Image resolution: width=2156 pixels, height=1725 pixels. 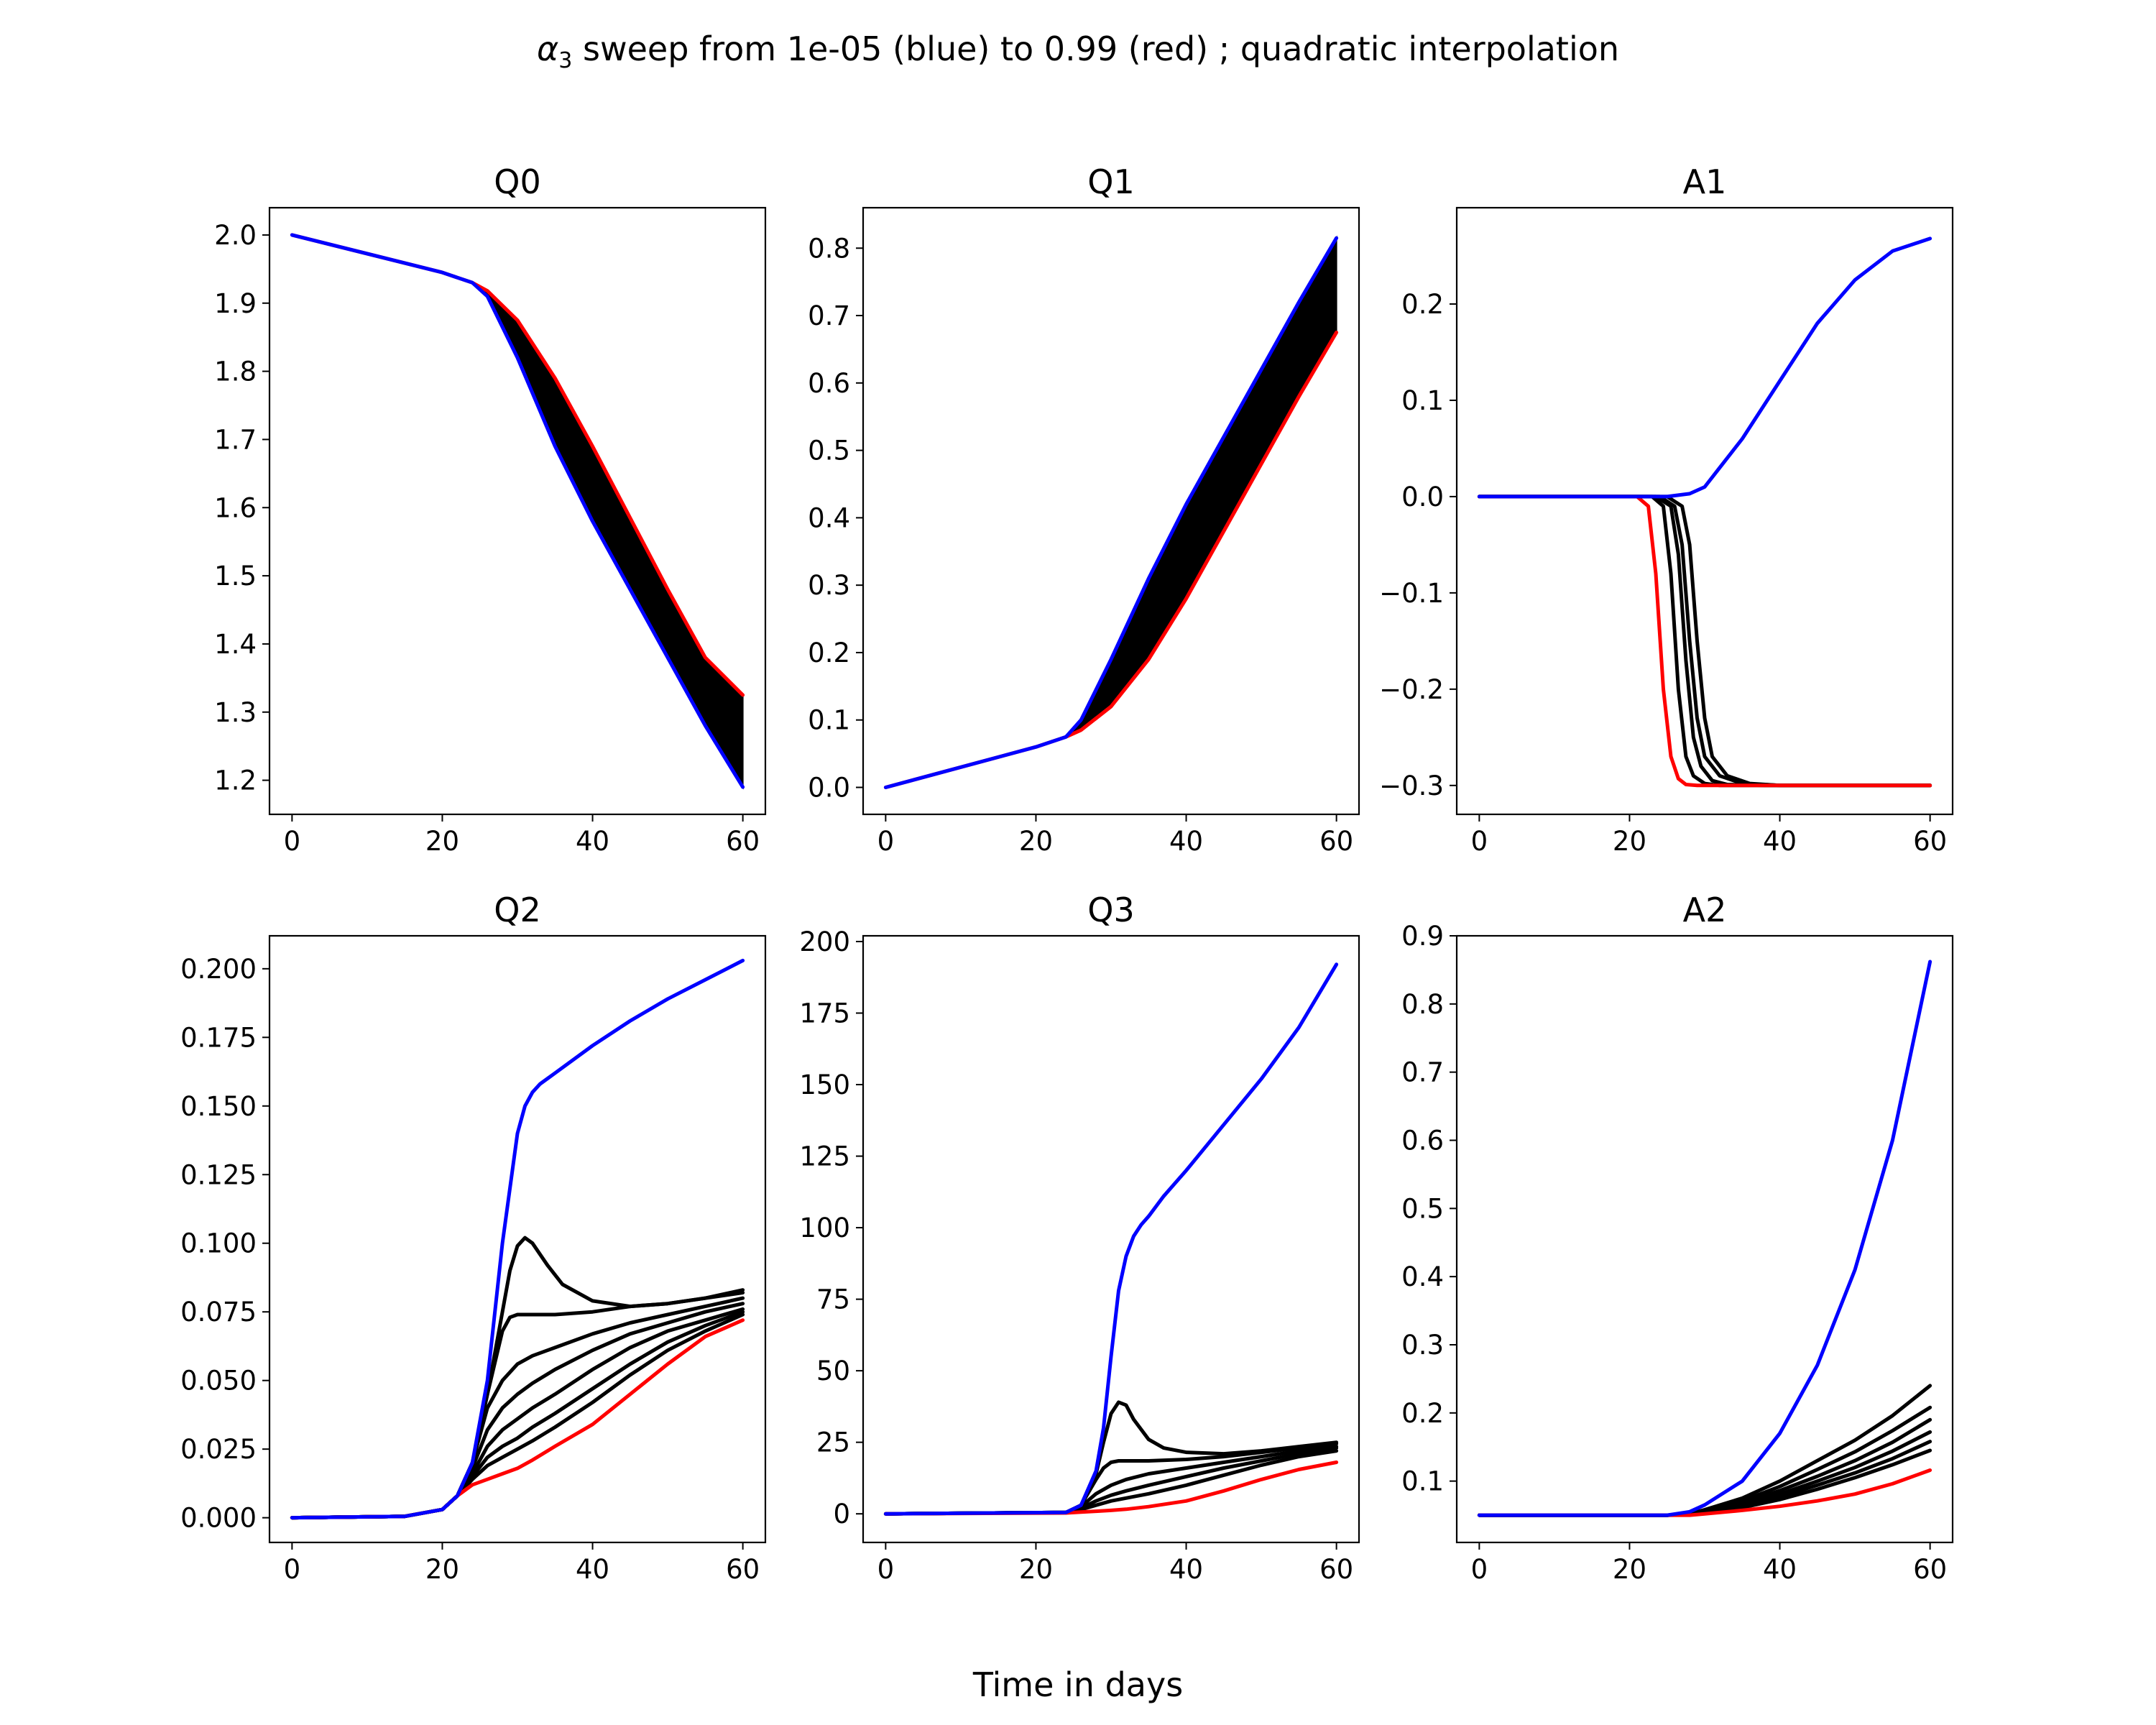 I want to click on subplot-q1: Q1 0 20 40 60 0.0 0.1 0.2 0.3 0.4 0.5 0.6 0.7 0.8, so click(x=1084, y=509).